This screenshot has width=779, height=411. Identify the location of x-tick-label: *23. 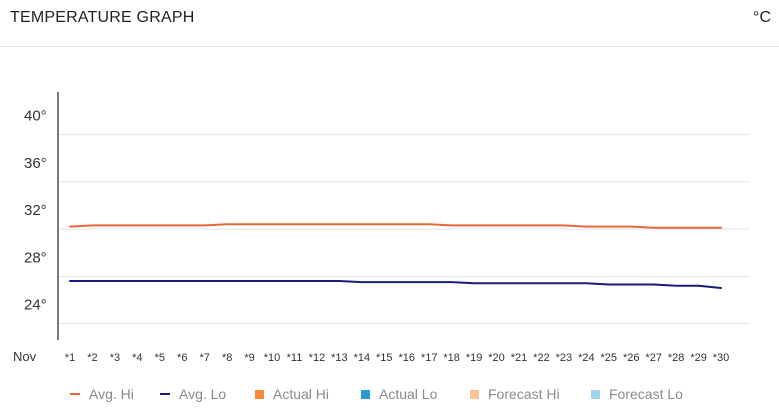
(564, 358).